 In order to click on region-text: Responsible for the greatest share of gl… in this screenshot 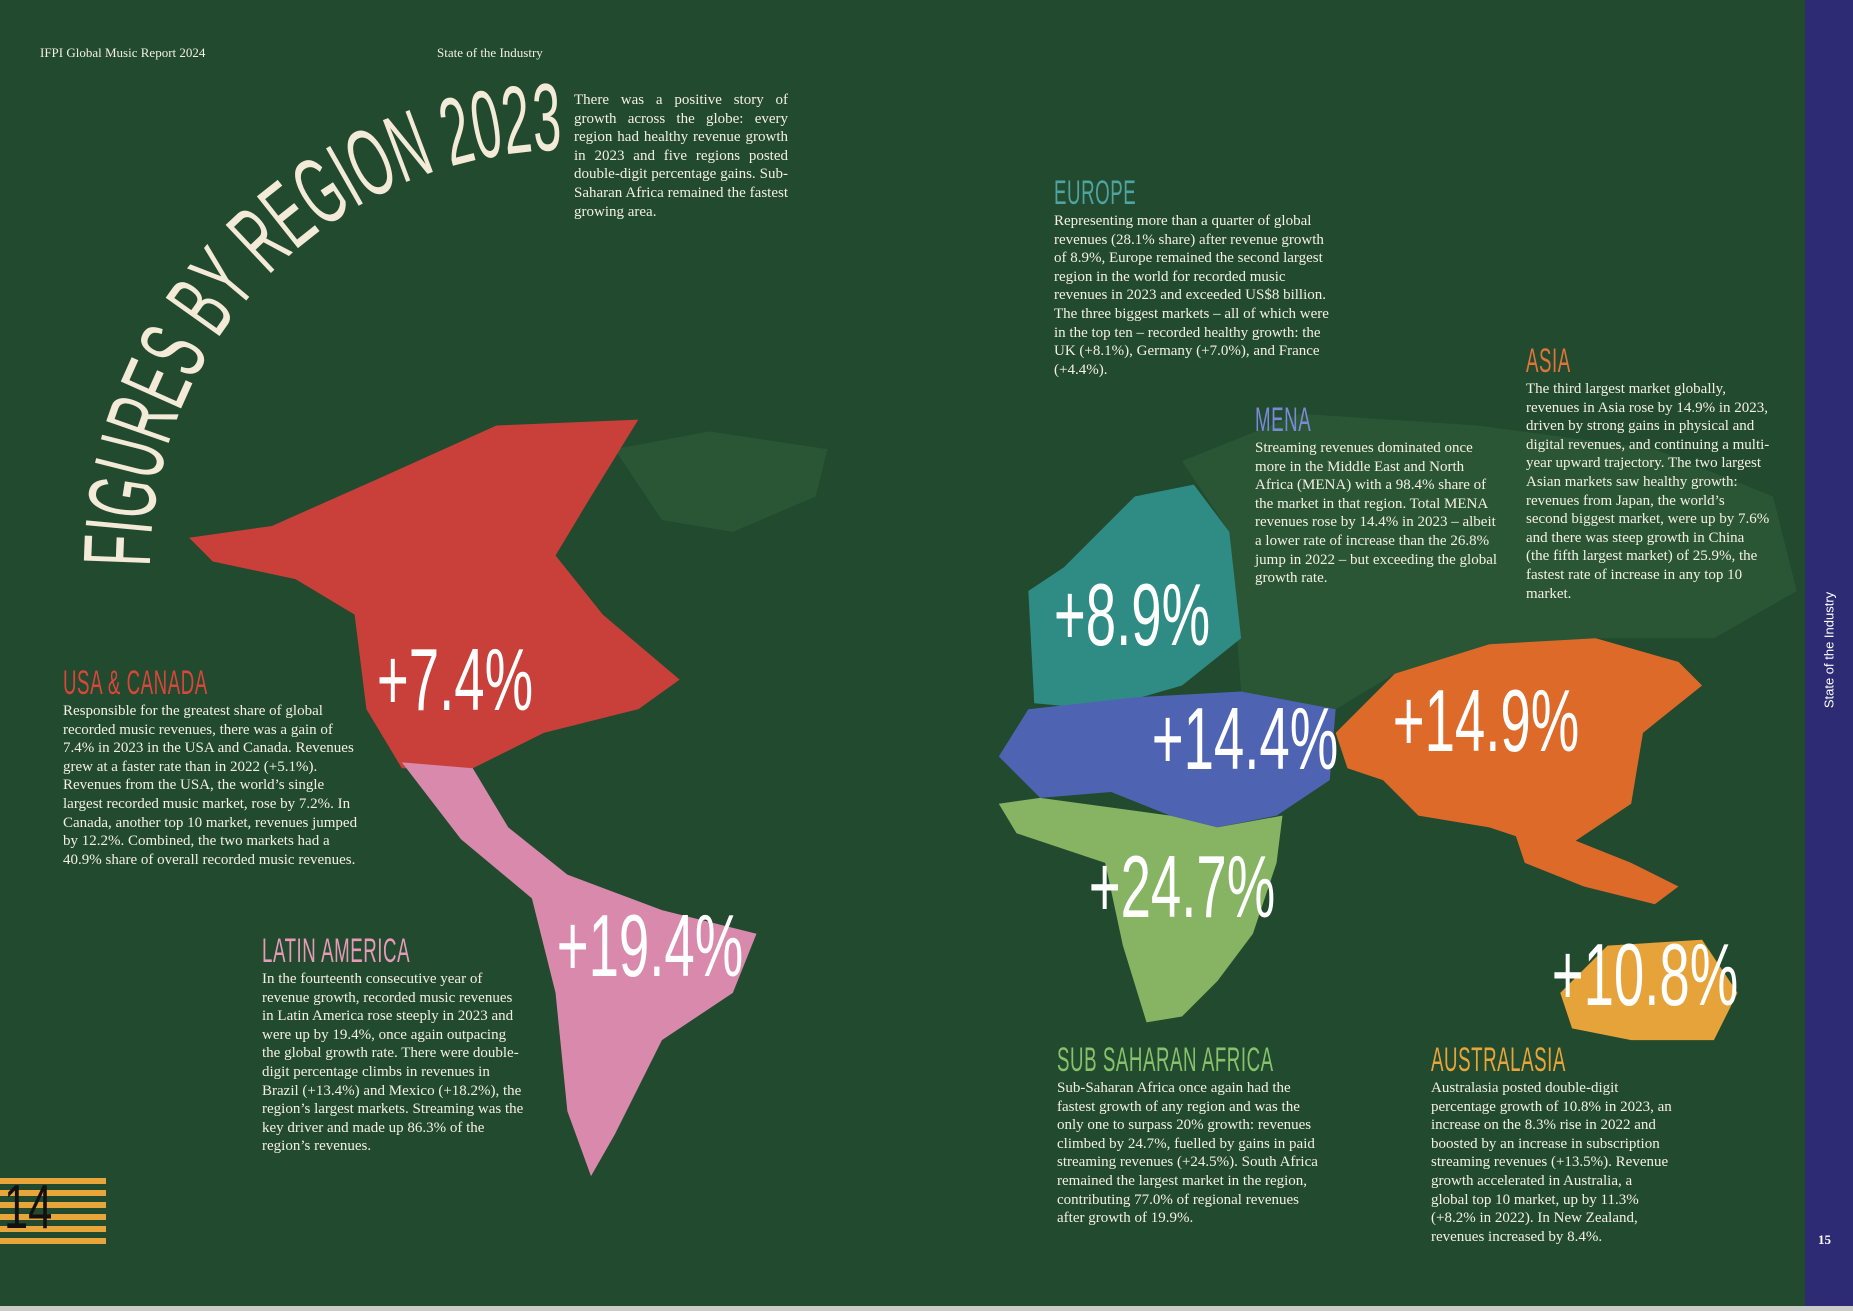, I will do `click(210, 785)`.